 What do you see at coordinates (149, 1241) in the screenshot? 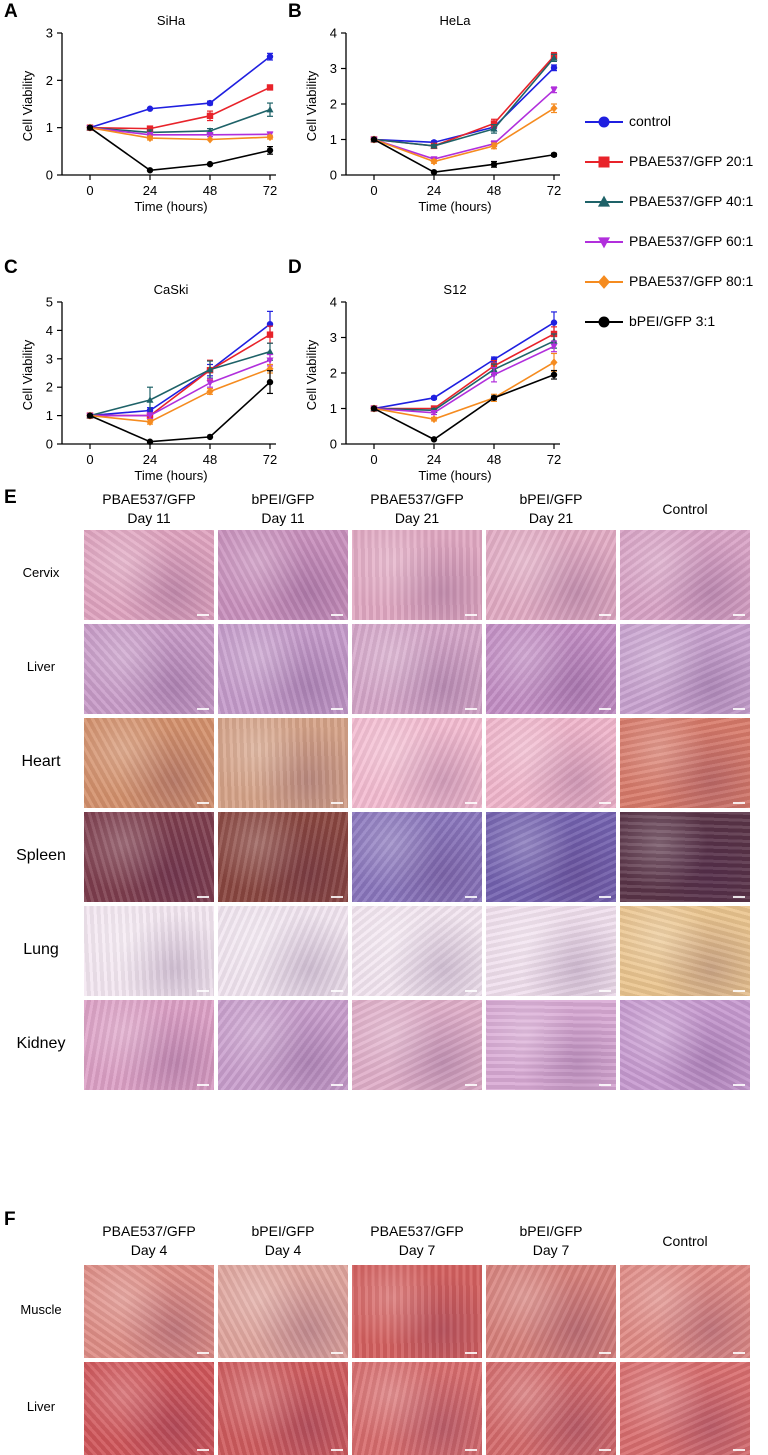
I see `column-header: PBAE537/GFP Day 4` at bounding box center [149, 1241].